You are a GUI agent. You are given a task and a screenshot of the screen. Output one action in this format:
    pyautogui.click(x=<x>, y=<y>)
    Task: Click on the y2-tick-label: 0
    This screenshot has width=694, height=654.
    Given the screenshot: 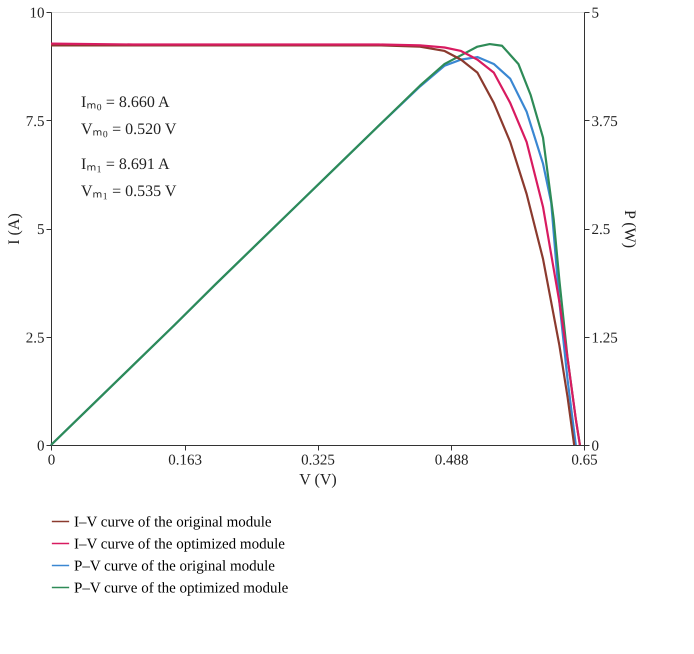 What is the action you would take?
    pyautogui.click(x=595, y=446)
    